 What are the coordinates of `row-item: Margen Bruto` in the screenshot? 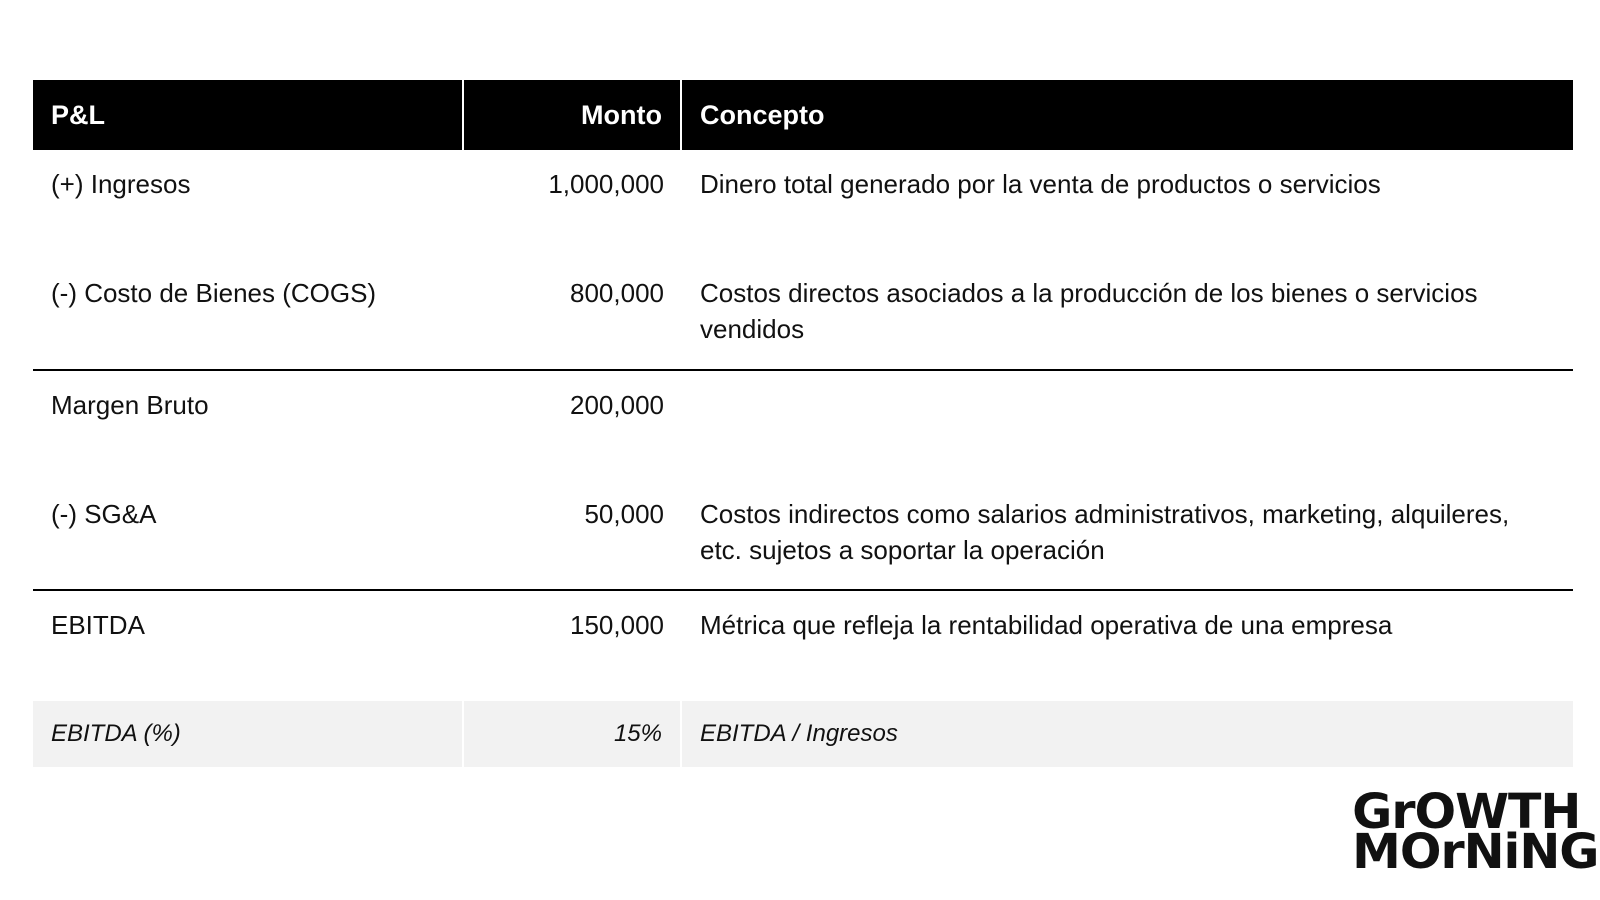 It's located at (130, 405).